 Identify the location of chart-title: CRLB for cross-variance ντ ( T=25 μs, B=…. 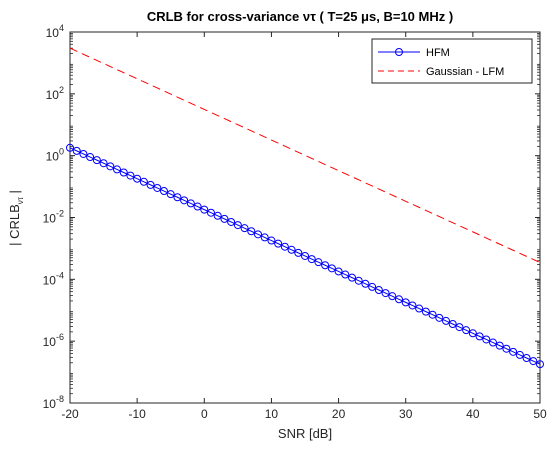
(300, 16).